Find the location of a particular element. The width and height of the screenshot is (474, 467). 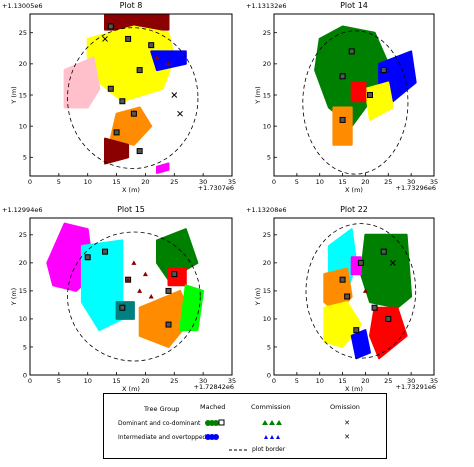

panel-3-ytick-label-5: 5 is located at coordinates (25, 347).